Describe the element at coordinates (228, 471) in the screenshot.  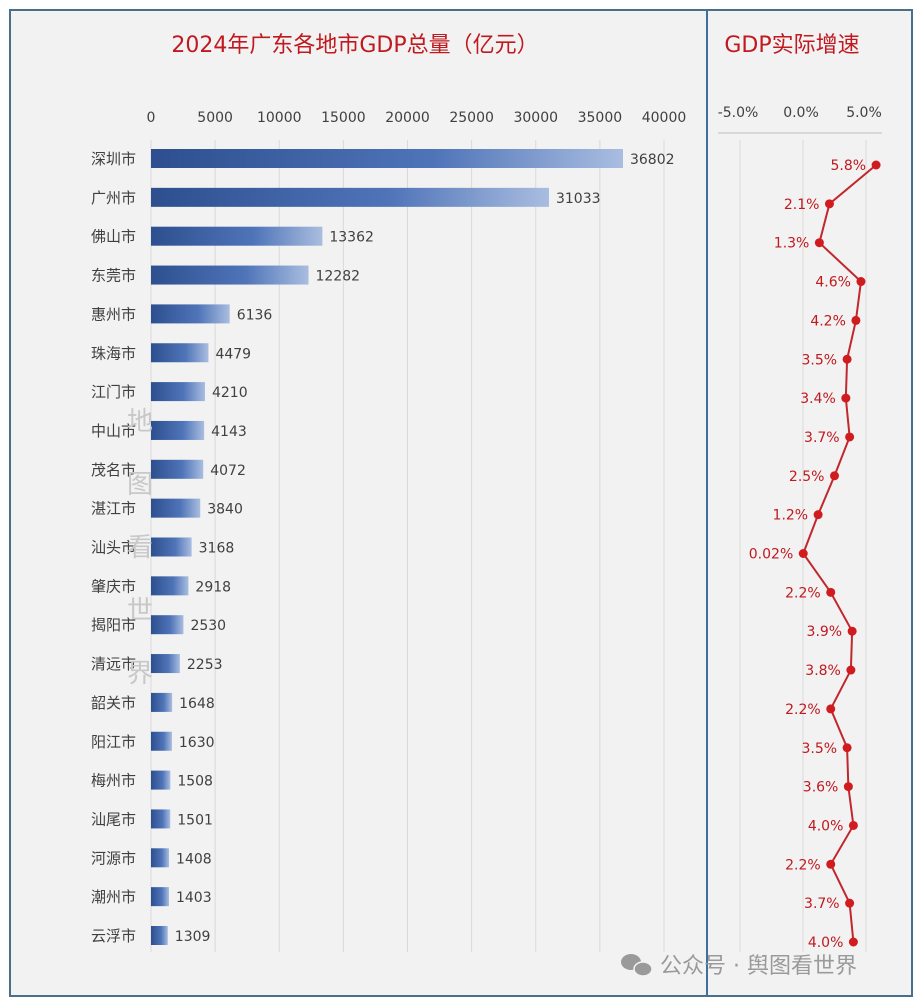
I see `bar-value-label: 4072` at that location.